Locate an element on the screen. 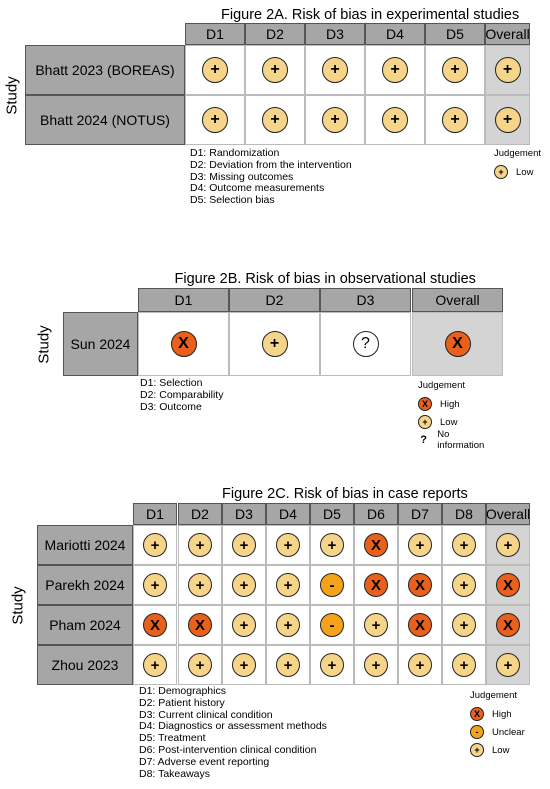 The image size is (550, 789). study-label: Bhatt 2024 (NOTUS) is located at coordinates (105, 120).